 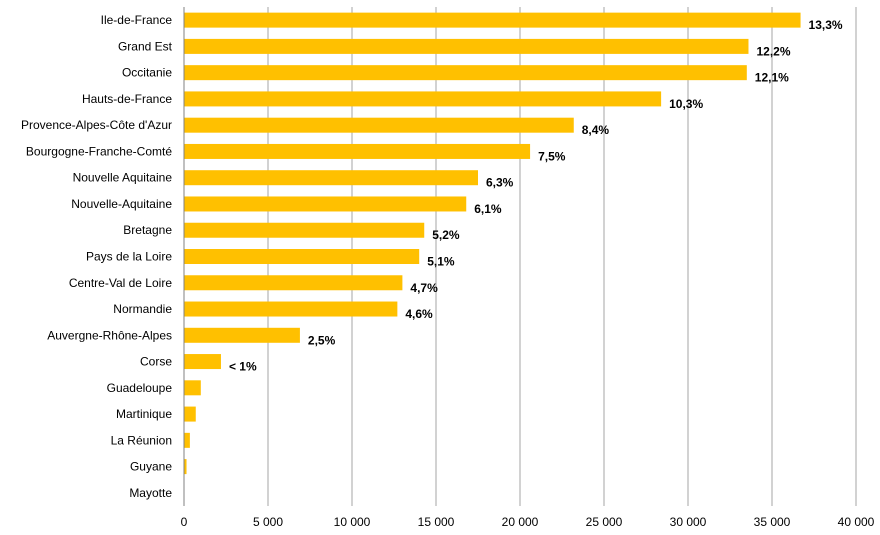 I want to click on category-label: Martinique, so click(x=144, y=414).